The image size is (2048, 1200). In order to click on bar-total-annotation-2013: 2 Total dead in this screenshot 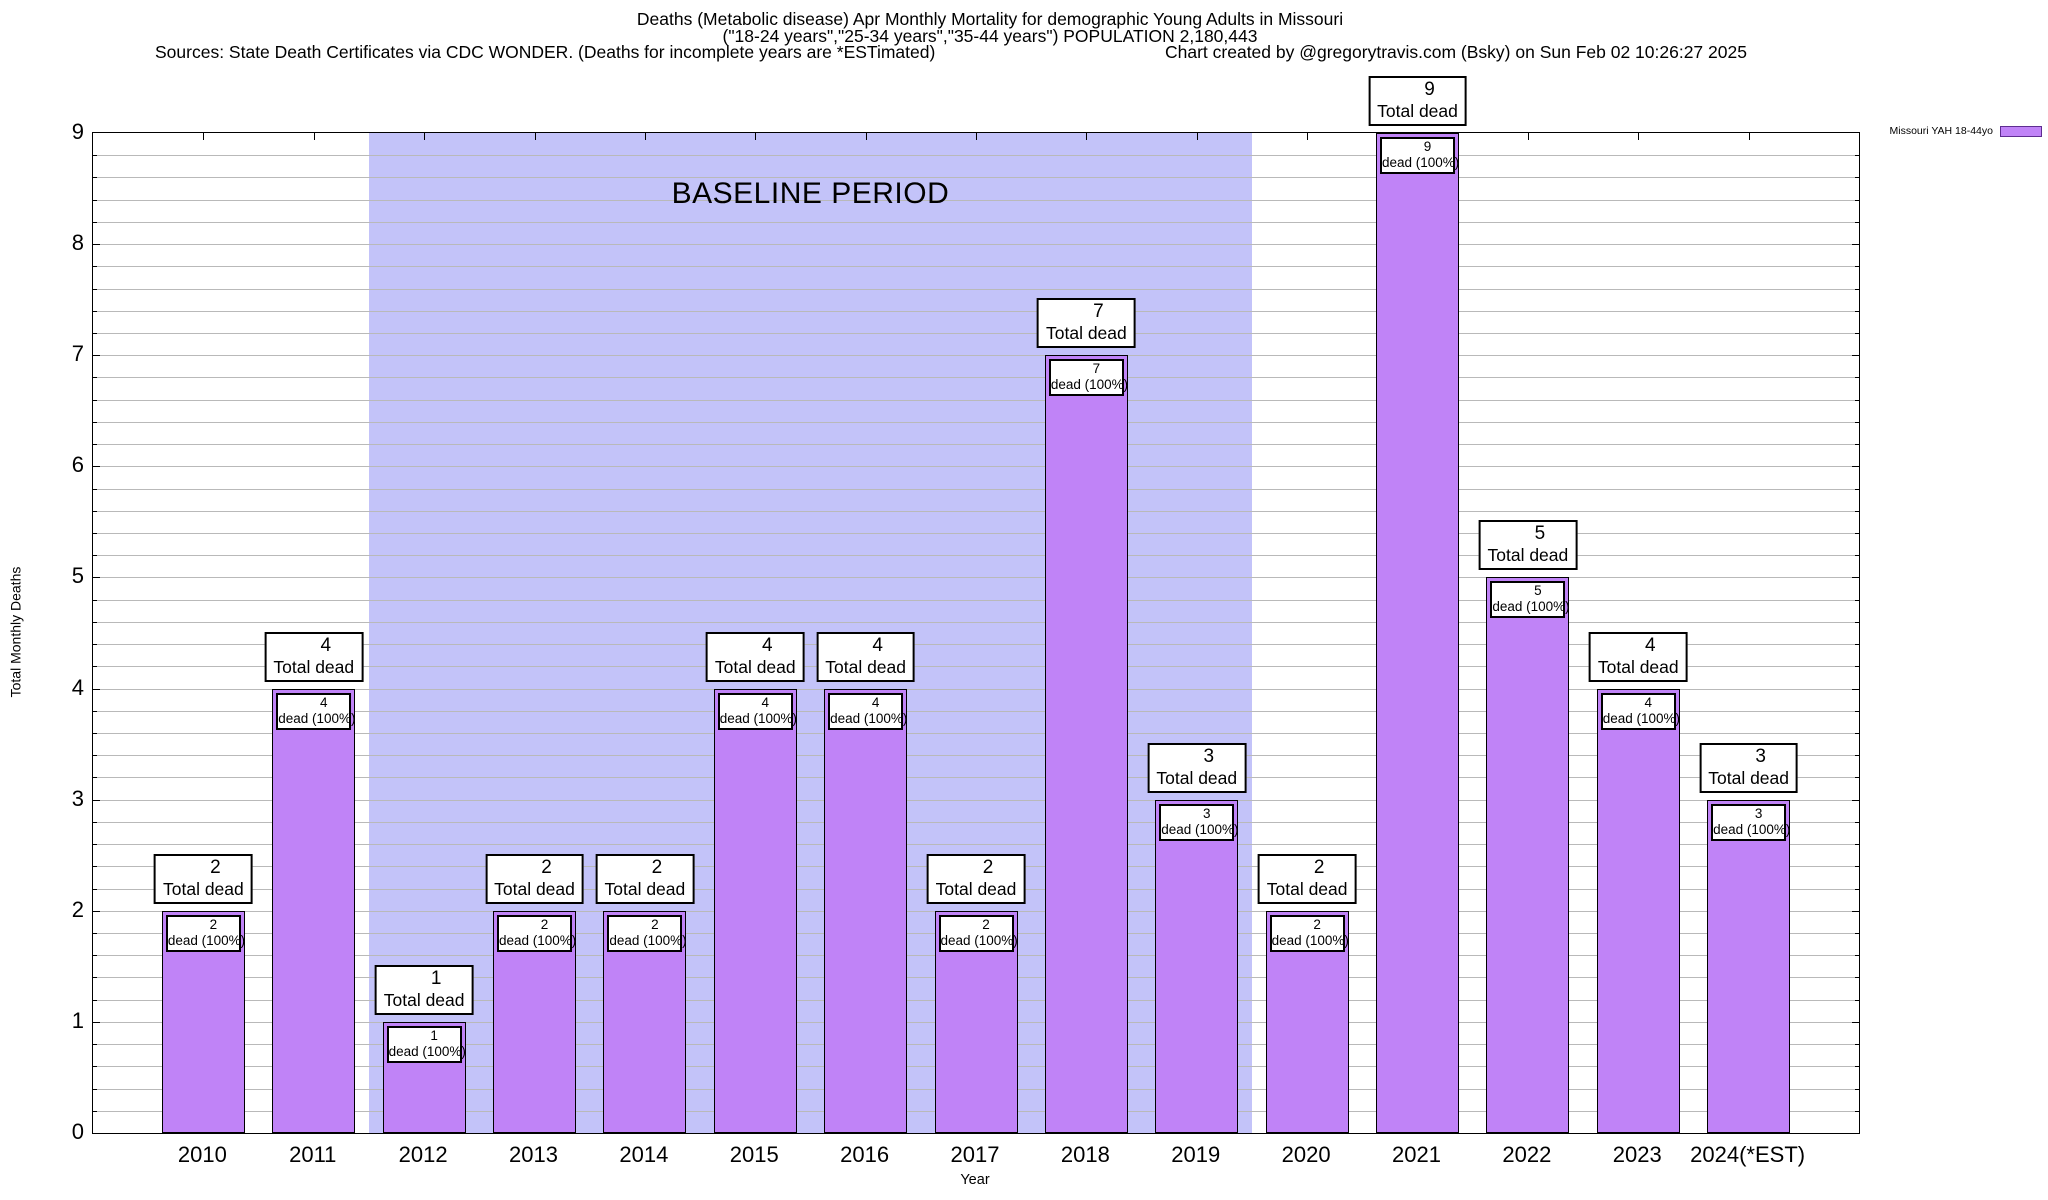, I will do `click(534, 878)`.